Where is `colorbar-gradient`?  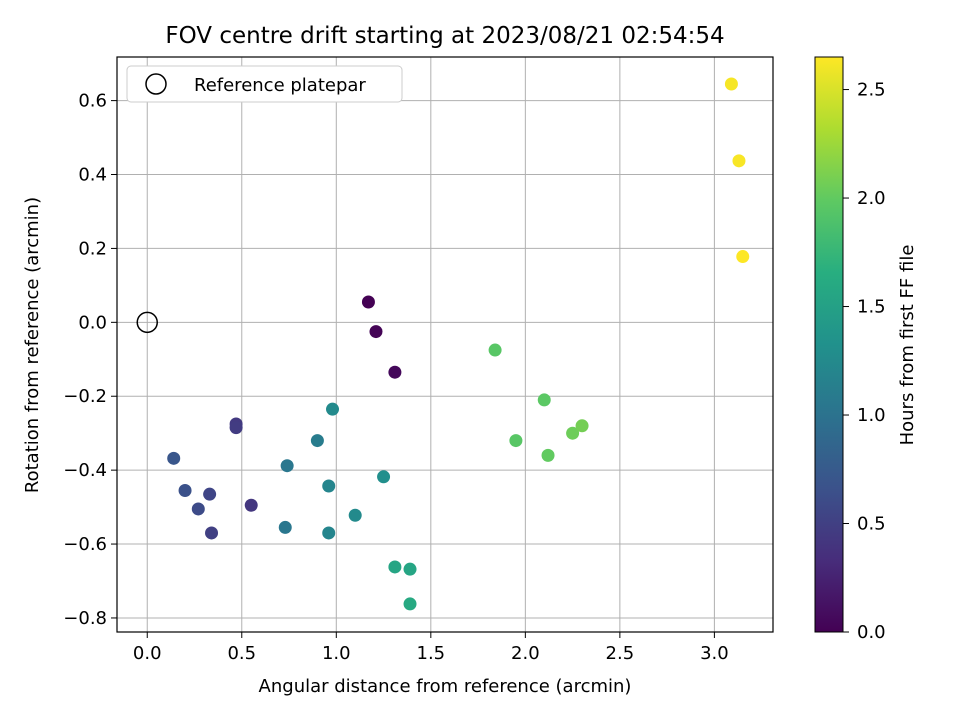
colorbar-gradient is located at coordinates (829, 344).